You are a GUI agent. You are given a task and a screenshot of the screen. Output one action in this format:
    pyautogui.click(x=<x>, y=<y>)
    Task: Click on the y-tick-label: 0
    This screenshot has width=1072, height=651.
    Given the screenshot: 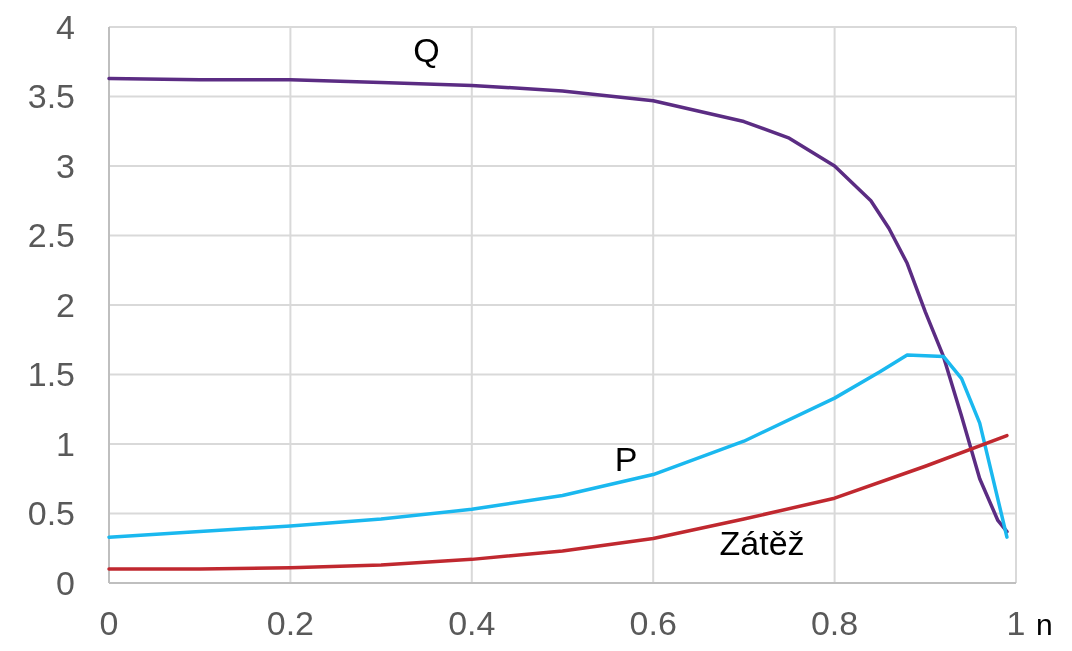 What is the action you would take?
    pyautogui.click(x=65, y=582)
    